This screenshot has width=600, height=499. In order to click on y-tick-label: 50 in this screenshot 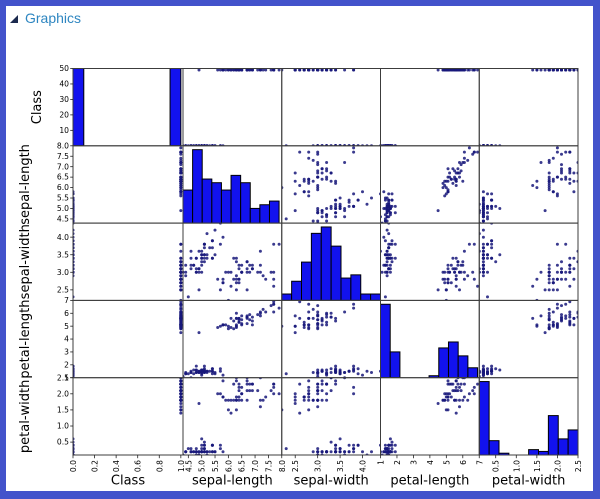, I will do `click(64, 68)`.